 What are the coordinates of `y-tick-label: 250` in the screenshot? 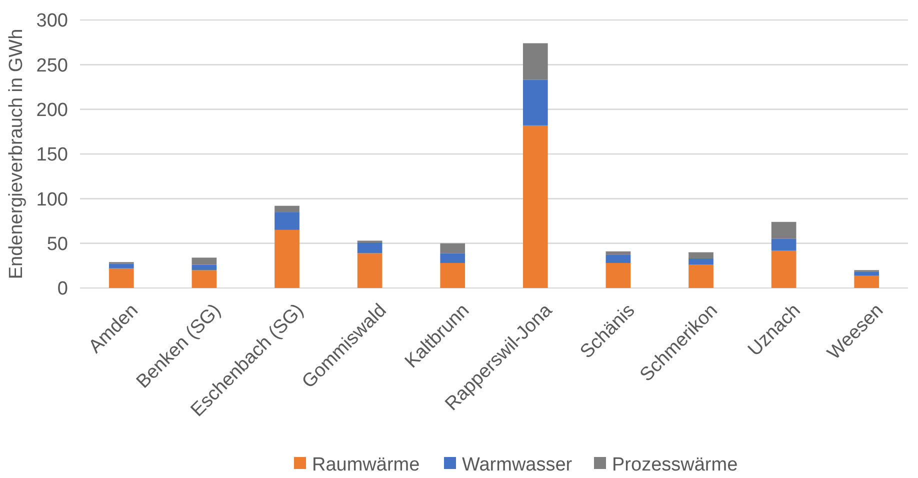 It's located at (52, 65).